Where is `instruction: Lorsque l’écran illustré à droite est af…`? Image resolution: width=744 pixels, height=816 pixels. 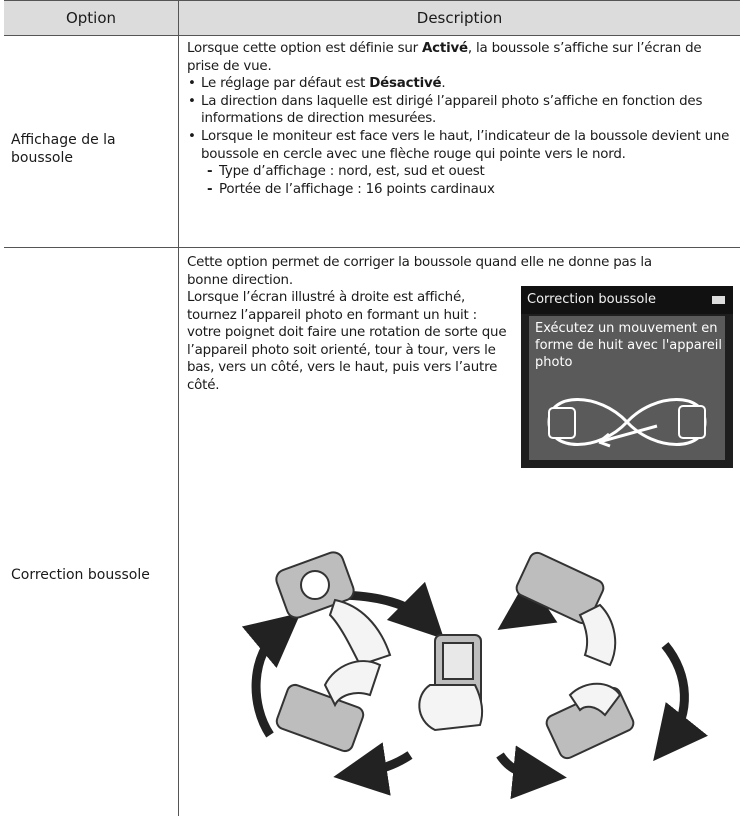
instruction: Lorsque l’écran illustré à droite est af… is located at coordinates (347, 341).